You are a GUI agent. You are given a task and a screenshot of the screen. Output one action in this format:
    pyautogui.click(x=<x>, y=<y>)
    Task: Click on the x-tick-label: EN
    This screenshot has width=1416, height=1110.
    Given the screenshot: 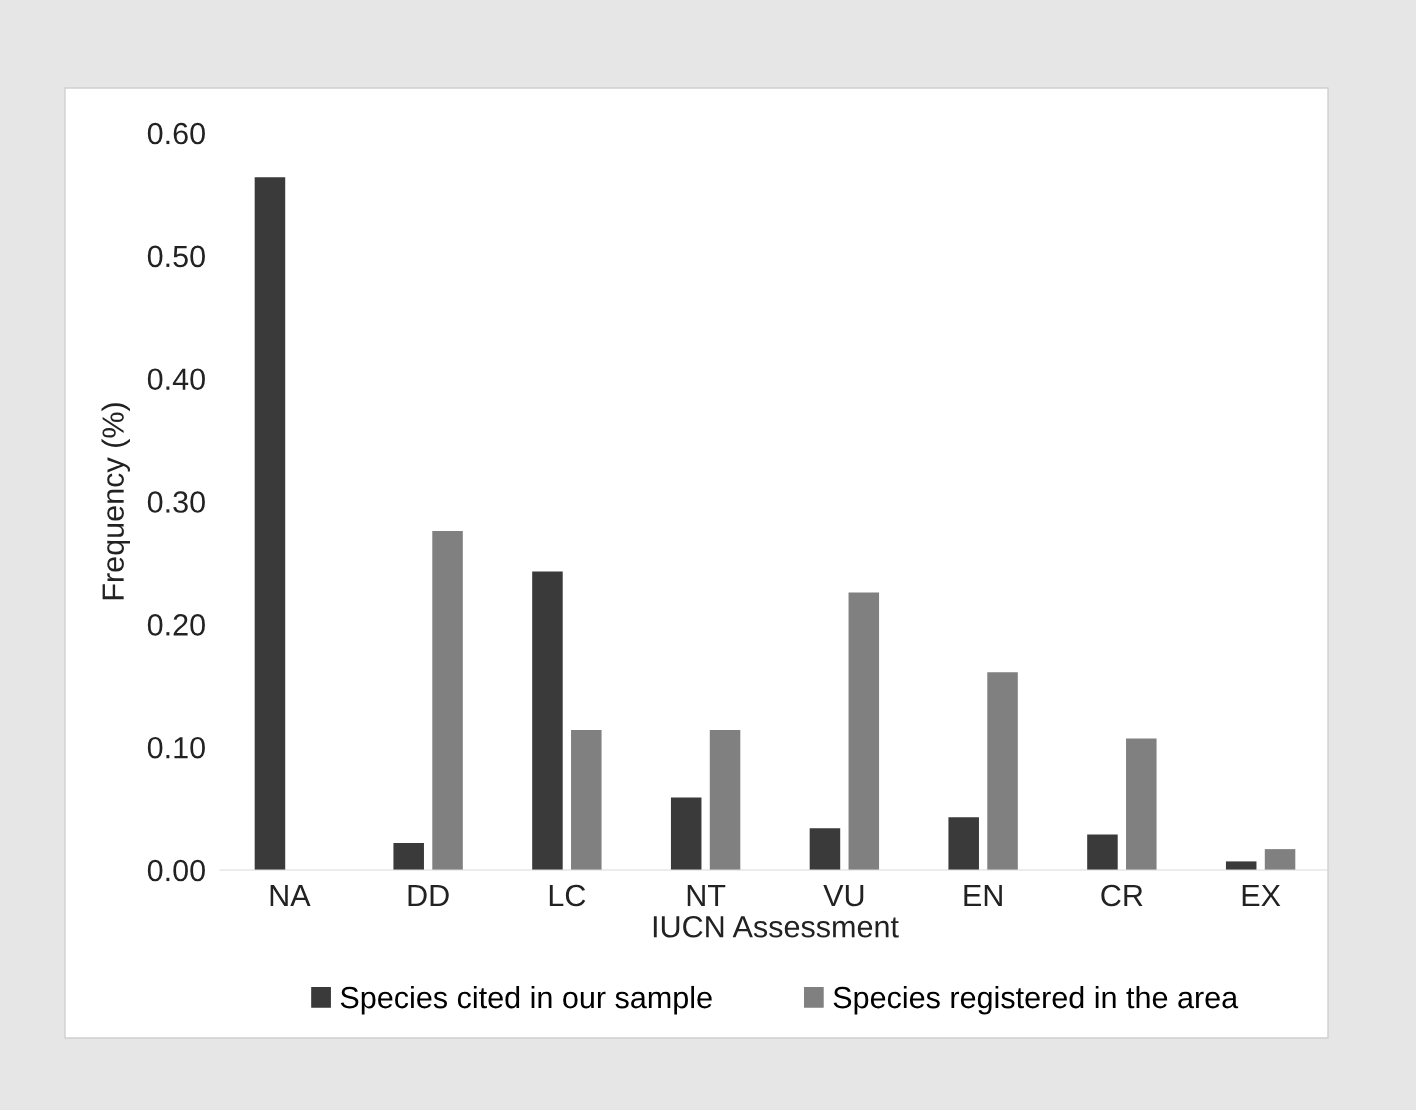 What is the action you would take?
    pyautogui.click(x=983, y=896)
    